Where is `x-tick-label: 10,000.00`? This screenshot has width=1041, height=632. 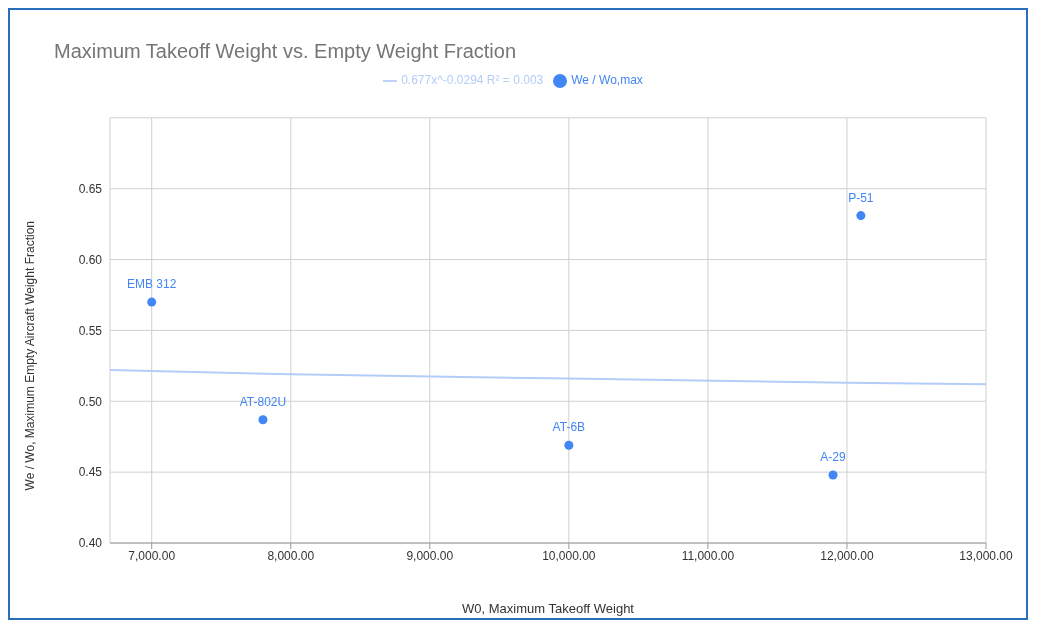 x-tick-label: 10,000.00 is located at coordinates (569, 555).